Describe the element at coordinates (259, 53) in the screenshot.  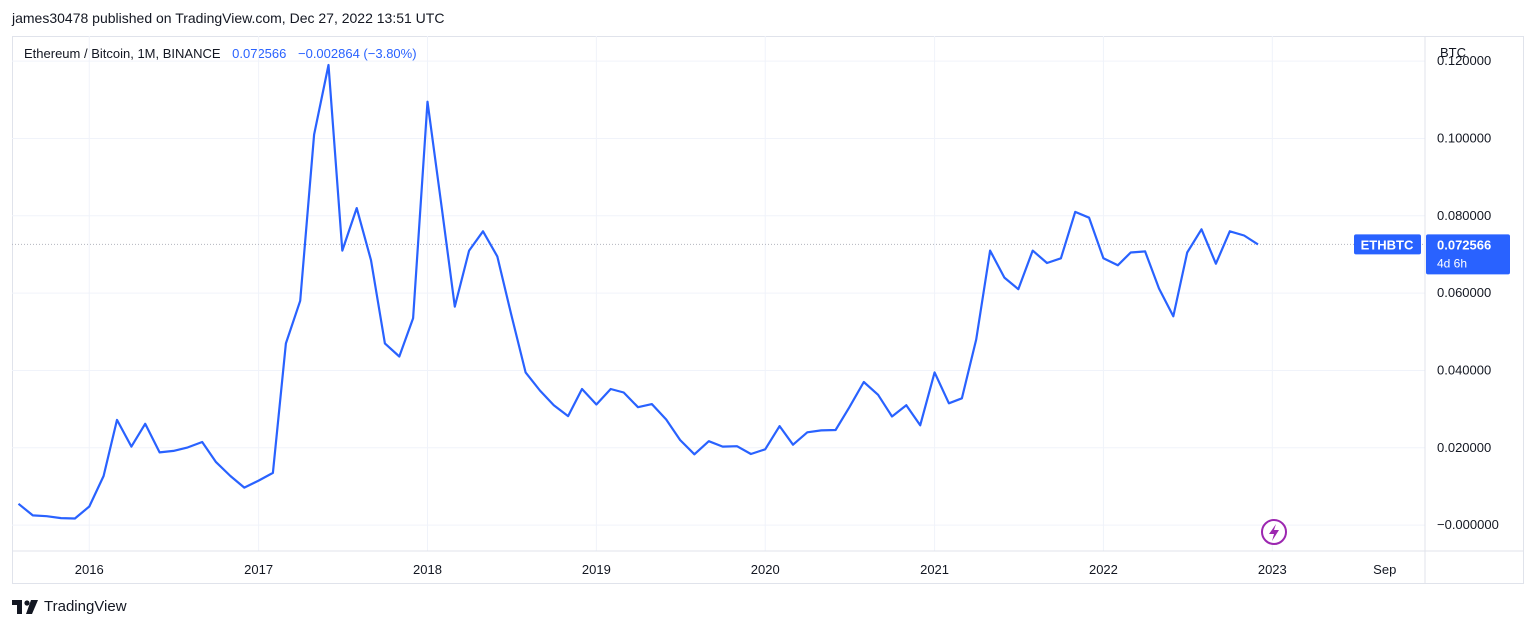
I see `last-price-value: 0.072566` at that location.